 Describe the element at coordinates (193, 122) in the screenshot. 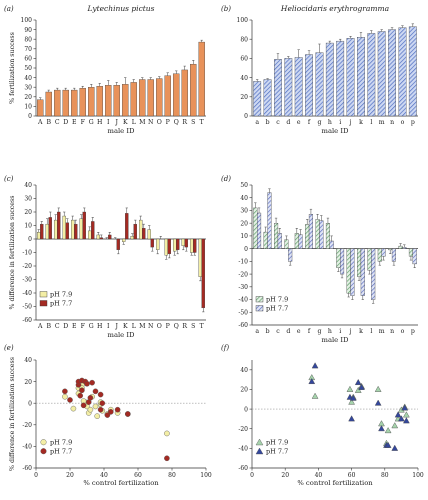

I see `x-tick-label: S` at that location.